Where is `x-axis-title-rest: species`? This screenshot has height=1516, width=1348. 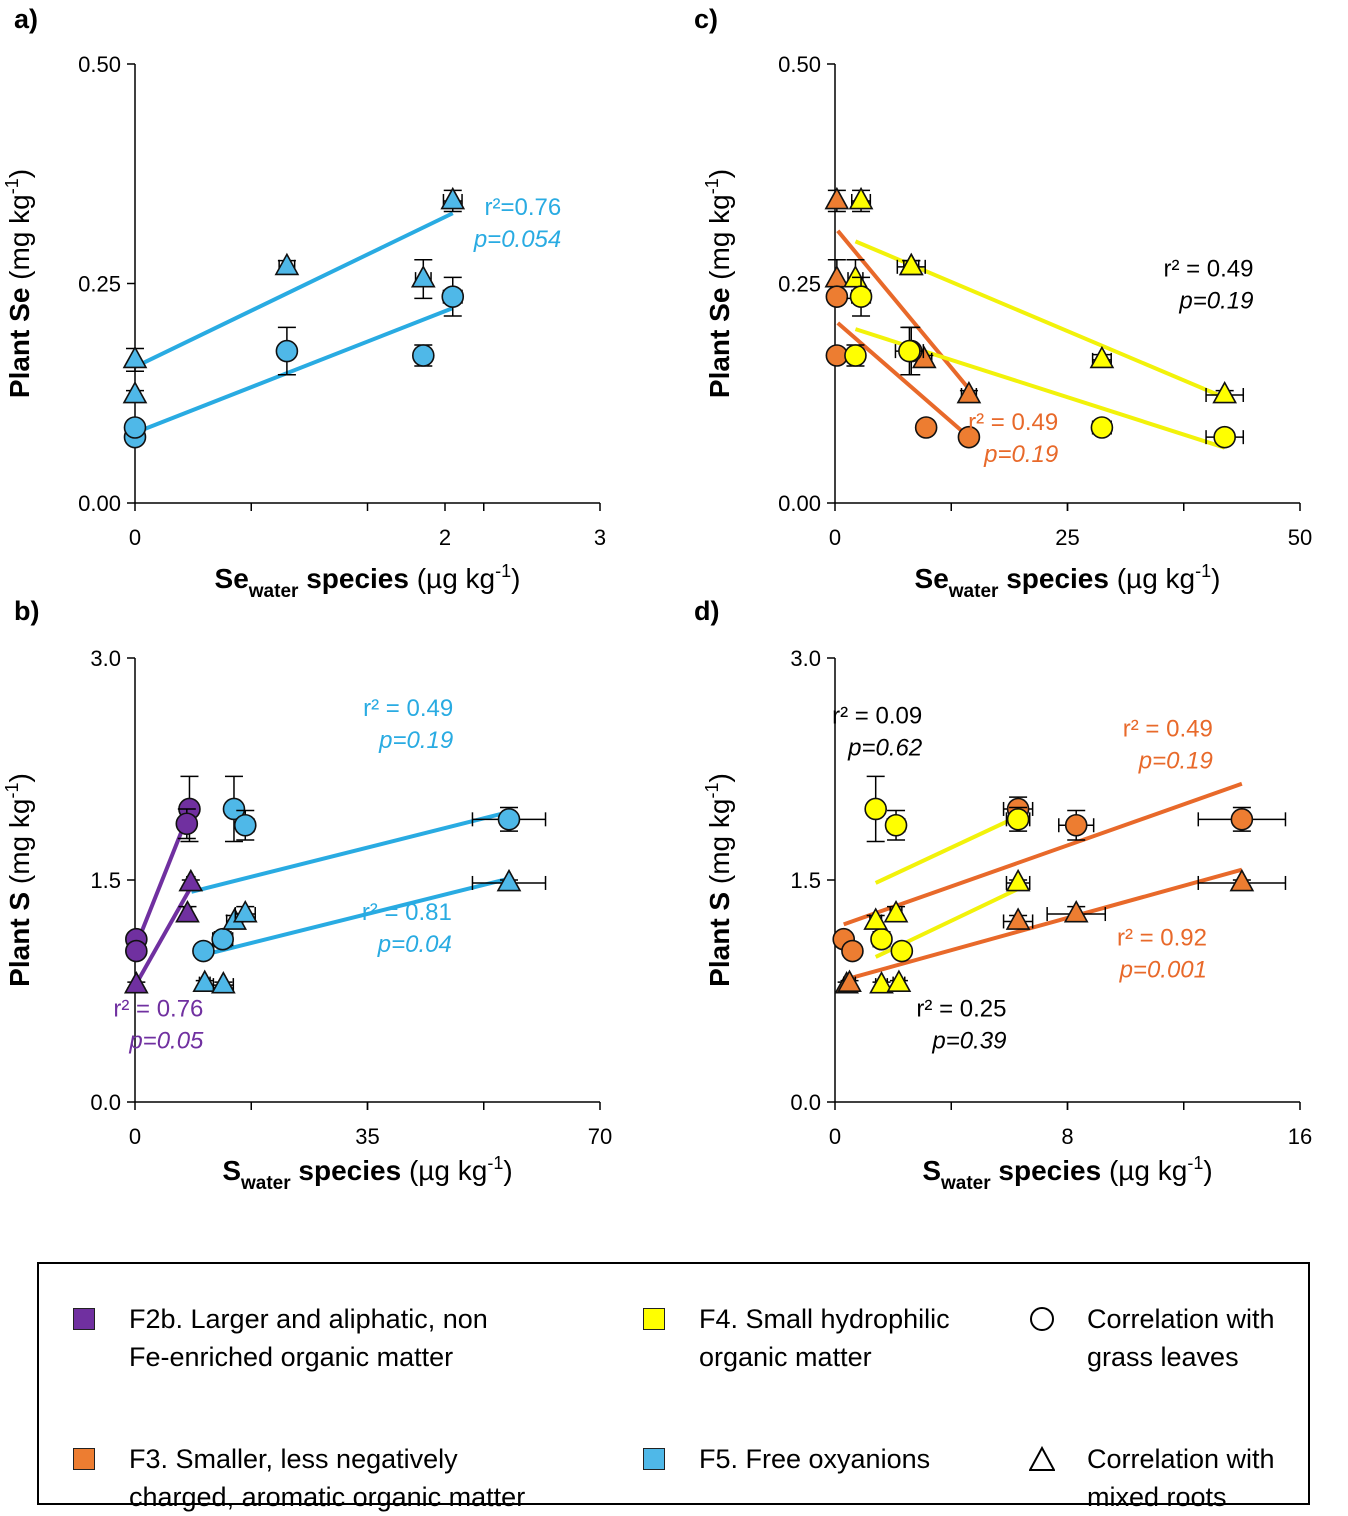
x-axis-title-rest: species is located at coordinates (353, 578).